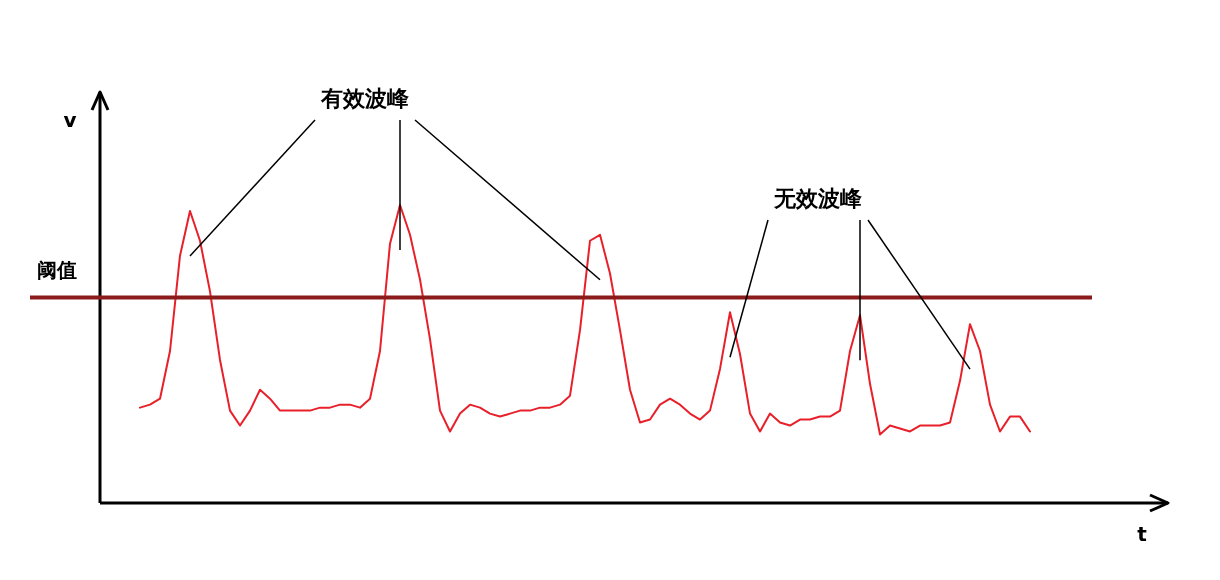  Describe the element at coordinates (1142, 534) in the screenshot. I see `x-axis-title: t` at that location.